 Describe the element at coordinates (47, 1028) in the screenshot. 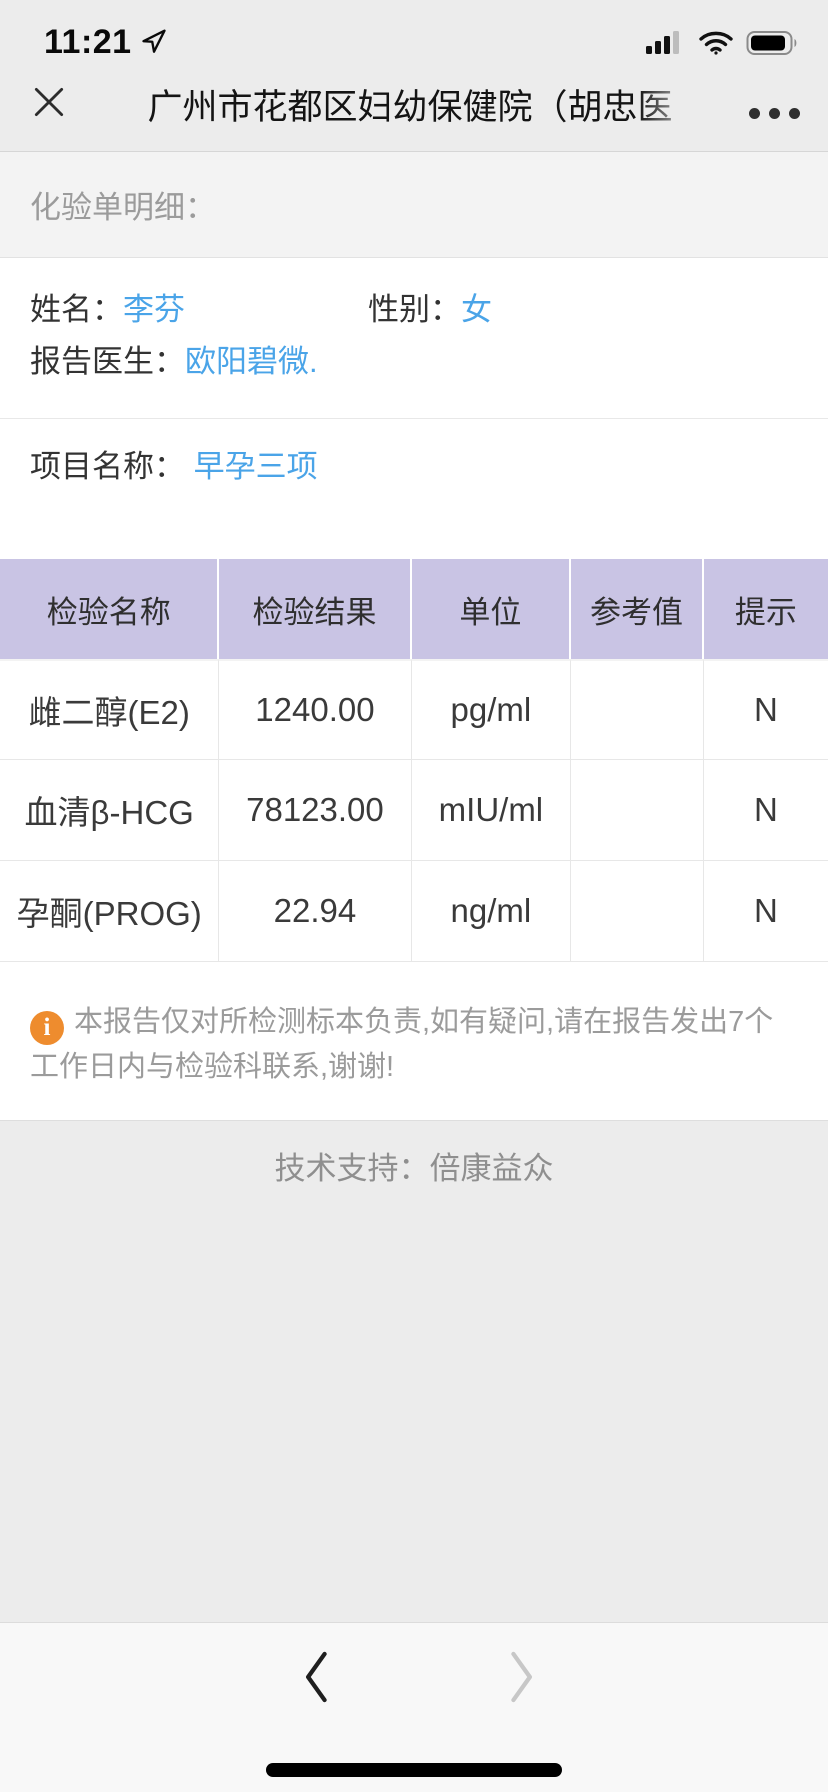

I see `info-icon` at that location.